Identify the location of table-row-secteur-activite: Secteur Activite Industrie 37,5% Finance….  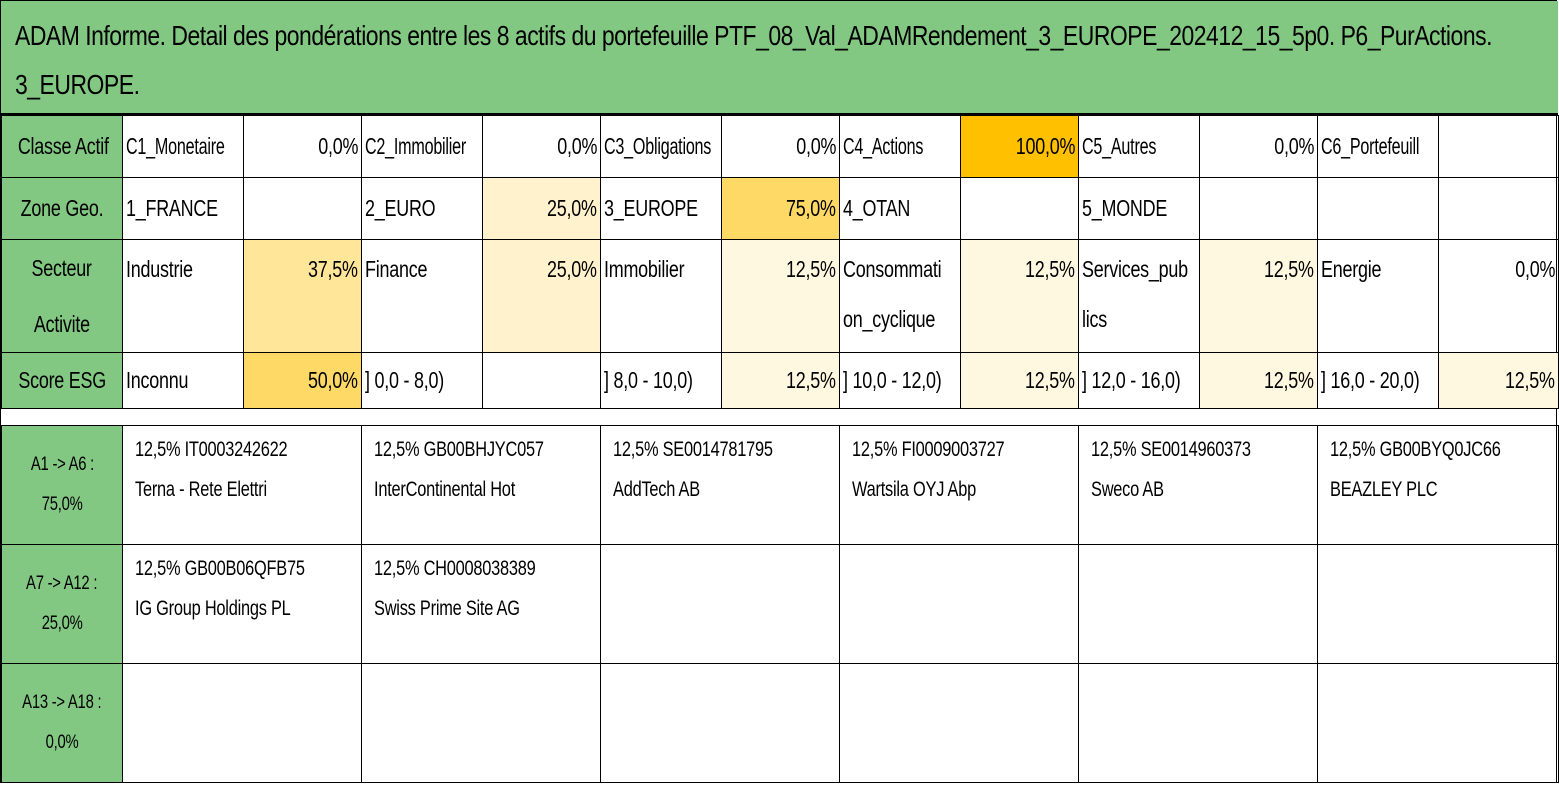
(780, 296).